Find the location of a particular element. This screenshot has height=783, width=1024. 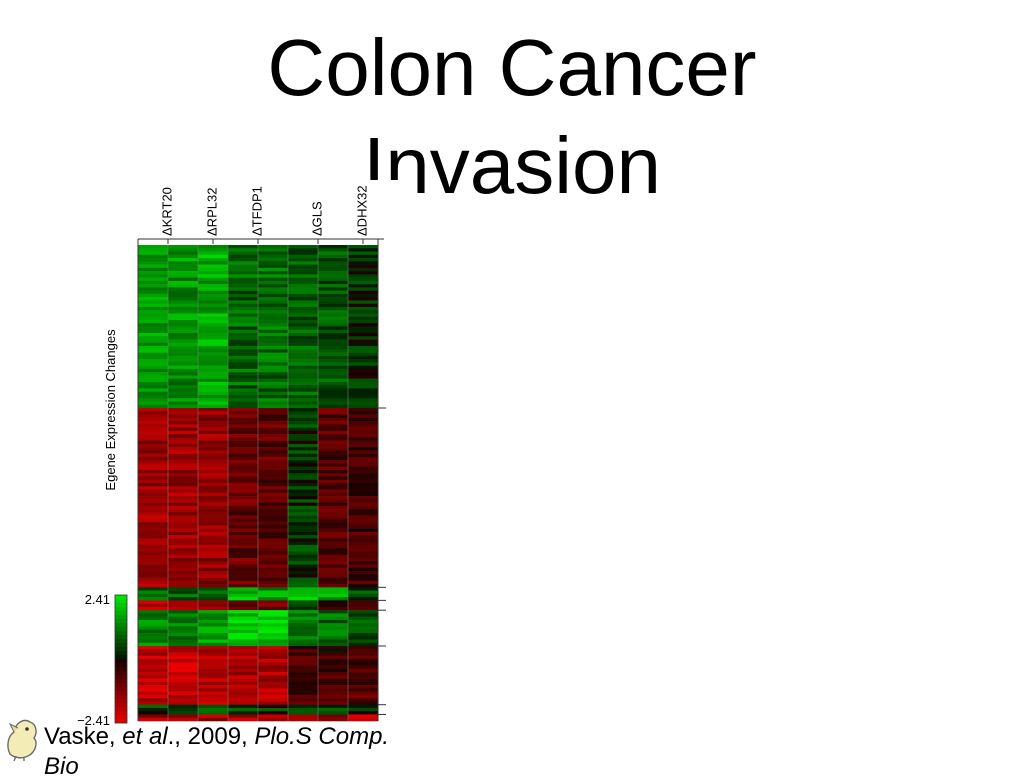

slide-title-line1: Colon Cancer is located at coordinates (512, 67).